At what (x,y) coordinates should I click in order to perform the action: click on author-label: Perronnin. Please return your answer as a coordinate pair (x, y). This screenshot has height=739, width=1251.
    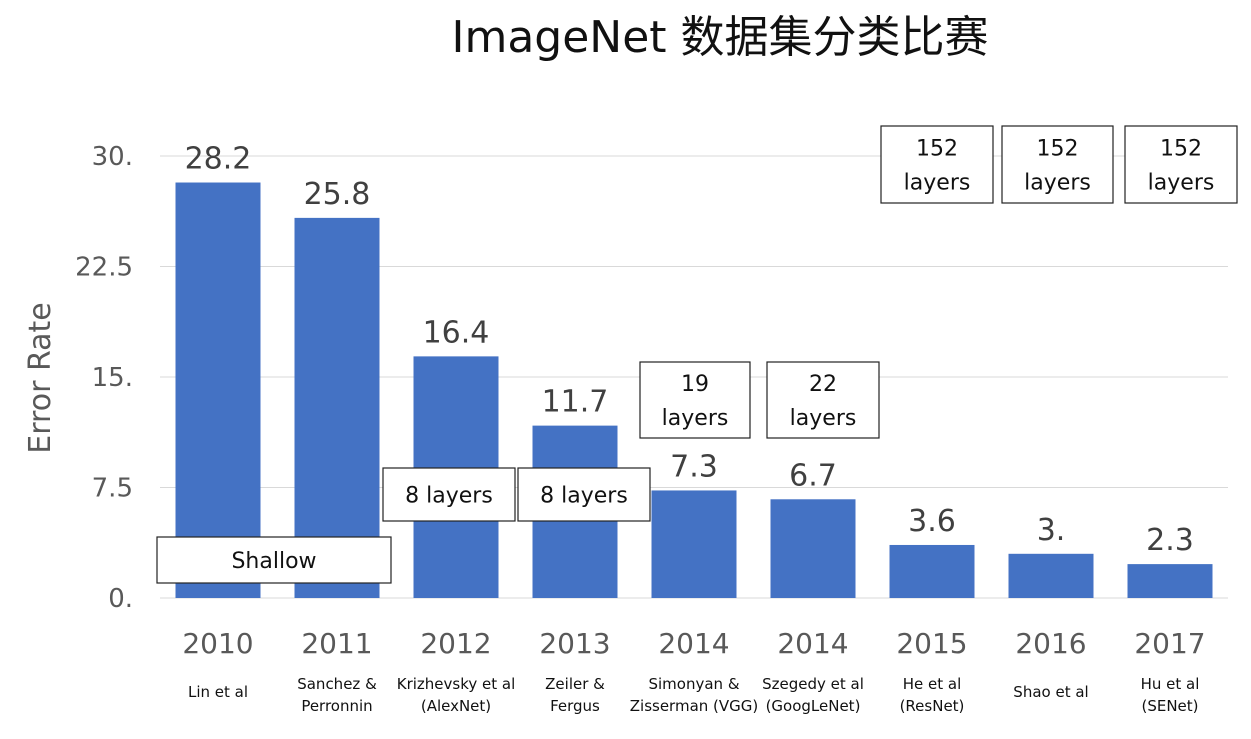
    Looking at the image, I should click on (336, 706).